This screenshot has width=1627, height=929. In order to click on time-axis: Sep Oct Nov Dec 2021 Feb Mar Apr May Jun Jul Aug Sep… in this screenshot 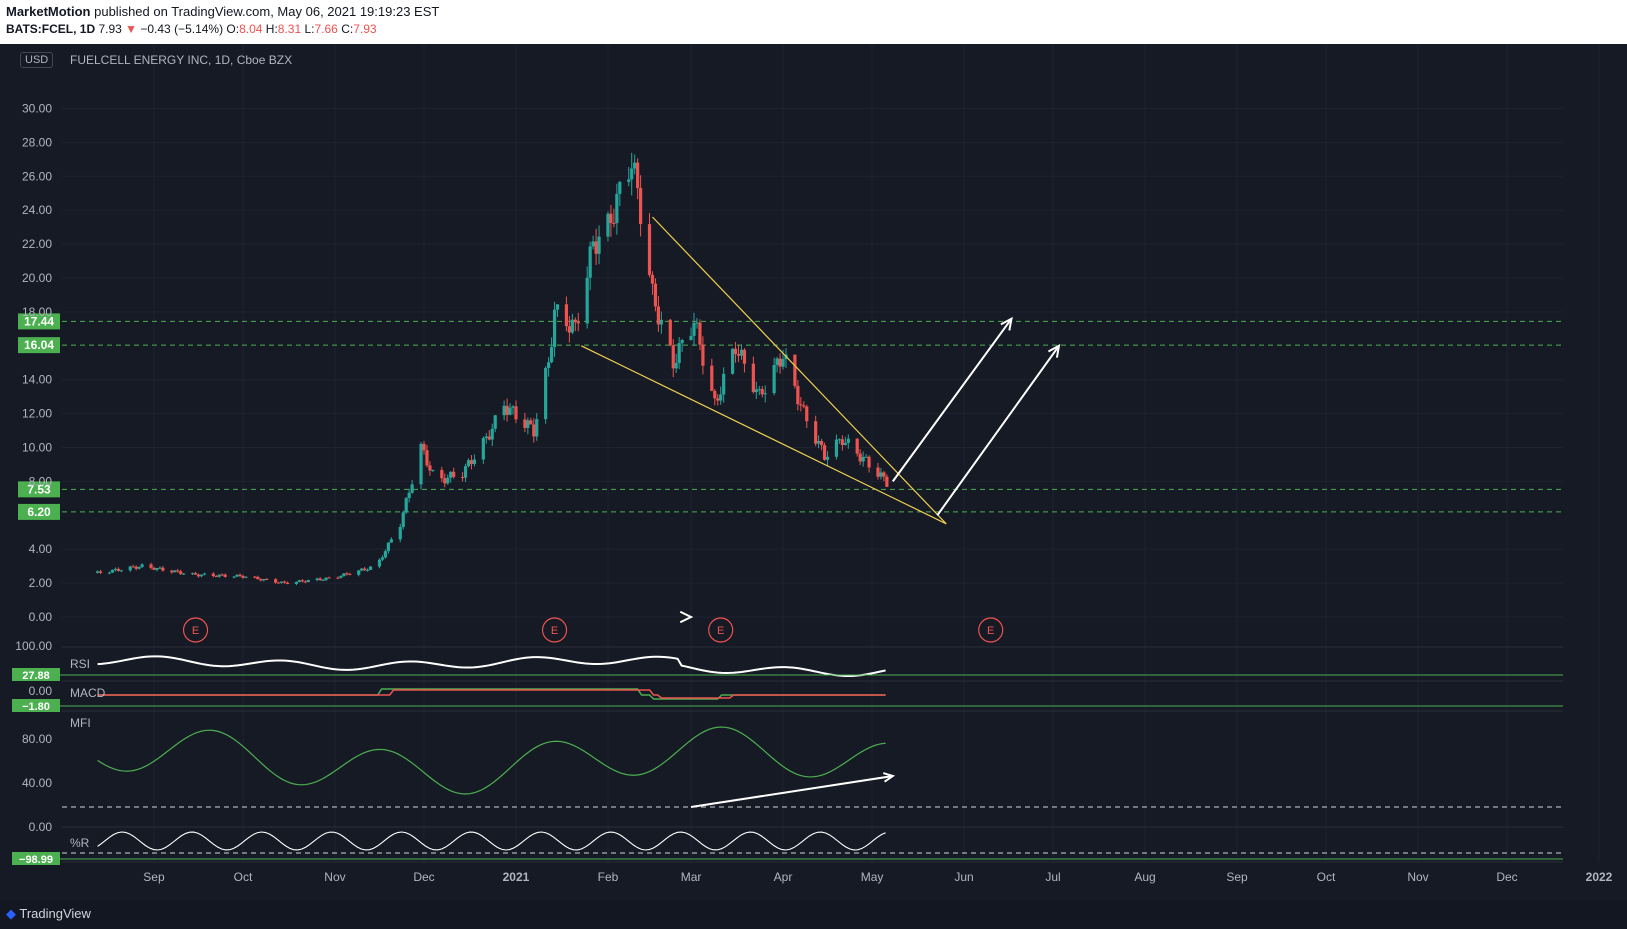, I will do `click(837, 872)`.